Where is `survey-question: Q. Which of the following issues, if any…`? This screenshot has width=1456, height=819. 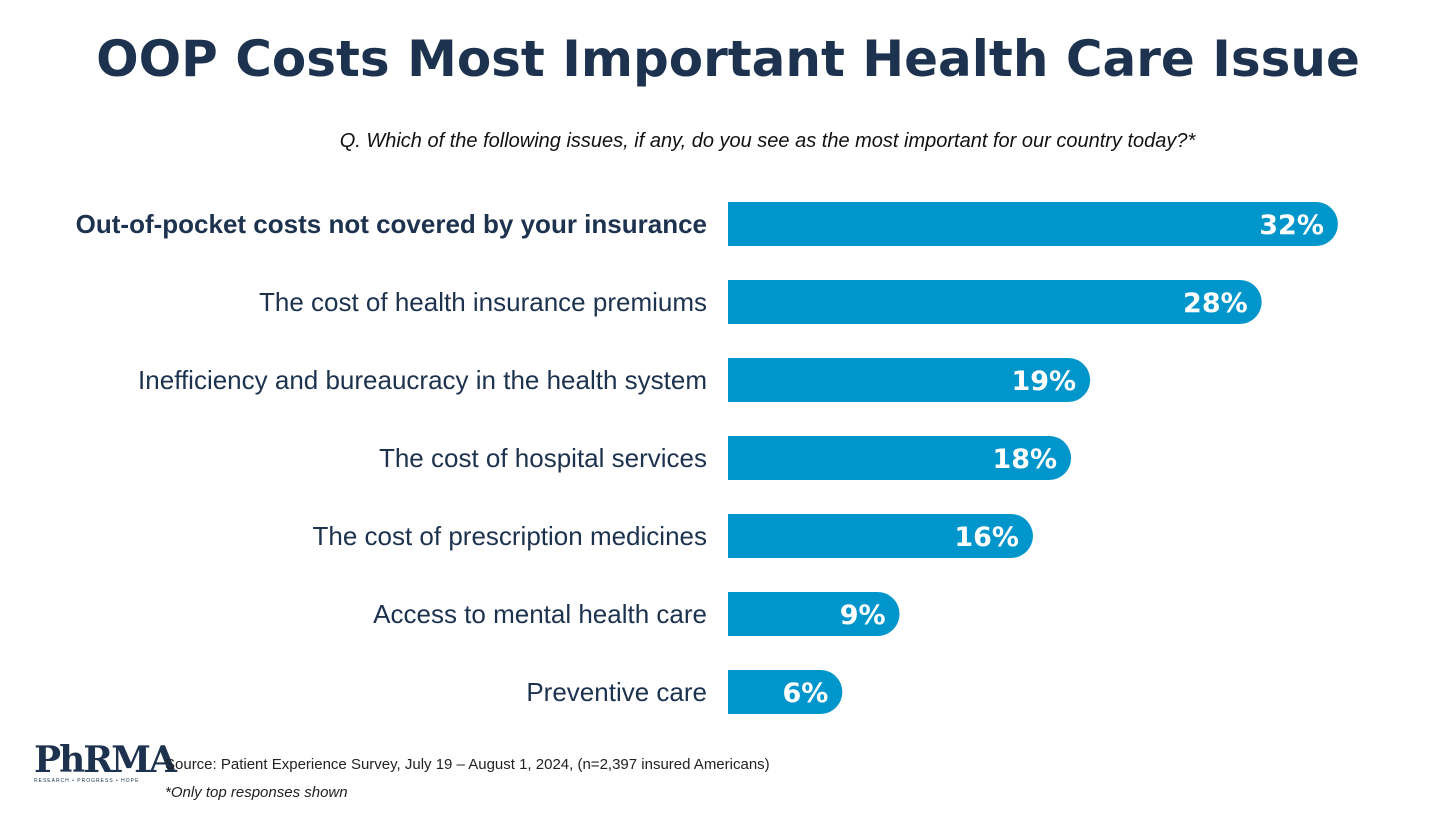 survey-question: Q. Which of the following issues, if any… is located at coordinates (767, 141).